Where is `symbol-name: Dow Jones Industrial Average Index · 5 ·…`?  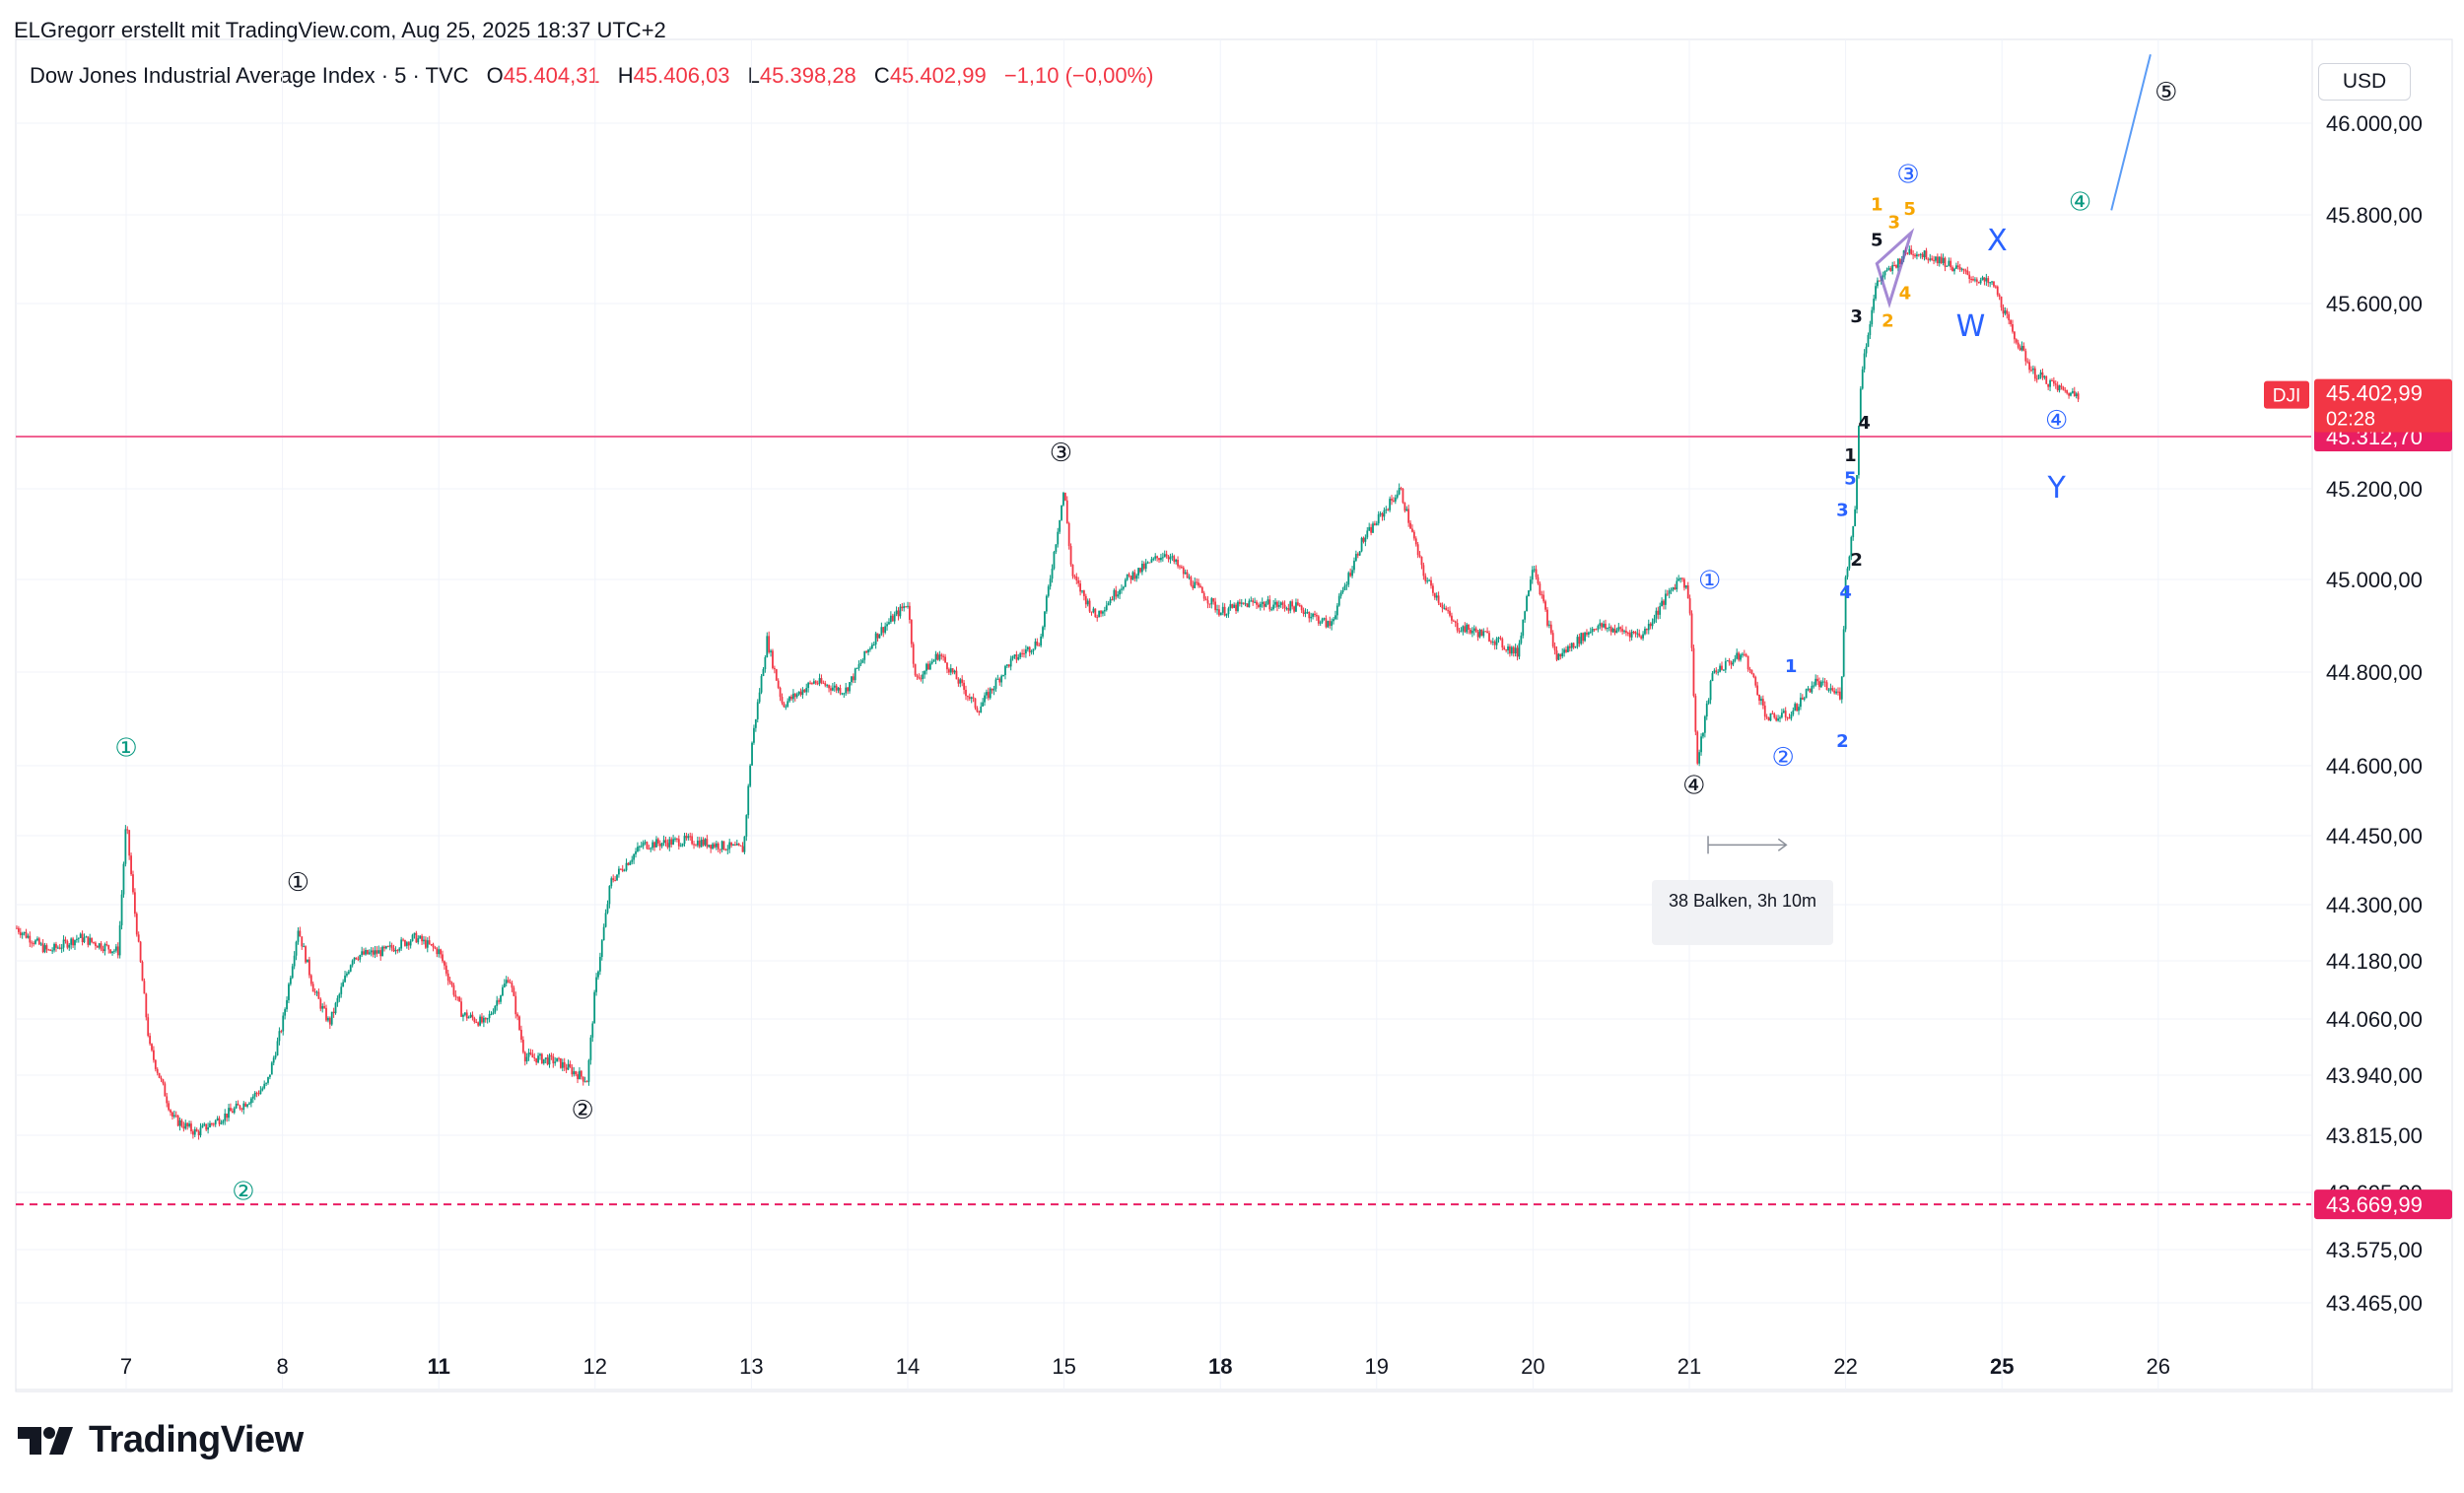 symbol-name: Dow Jones Industrial Average Index · 5 ·… is located at coordinates (249, 75).